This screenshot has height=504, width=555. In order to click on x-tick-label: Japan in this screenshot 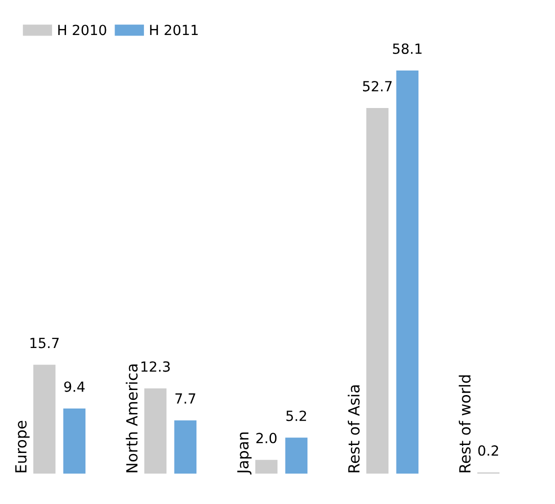, I will do `click(244, 453)`.